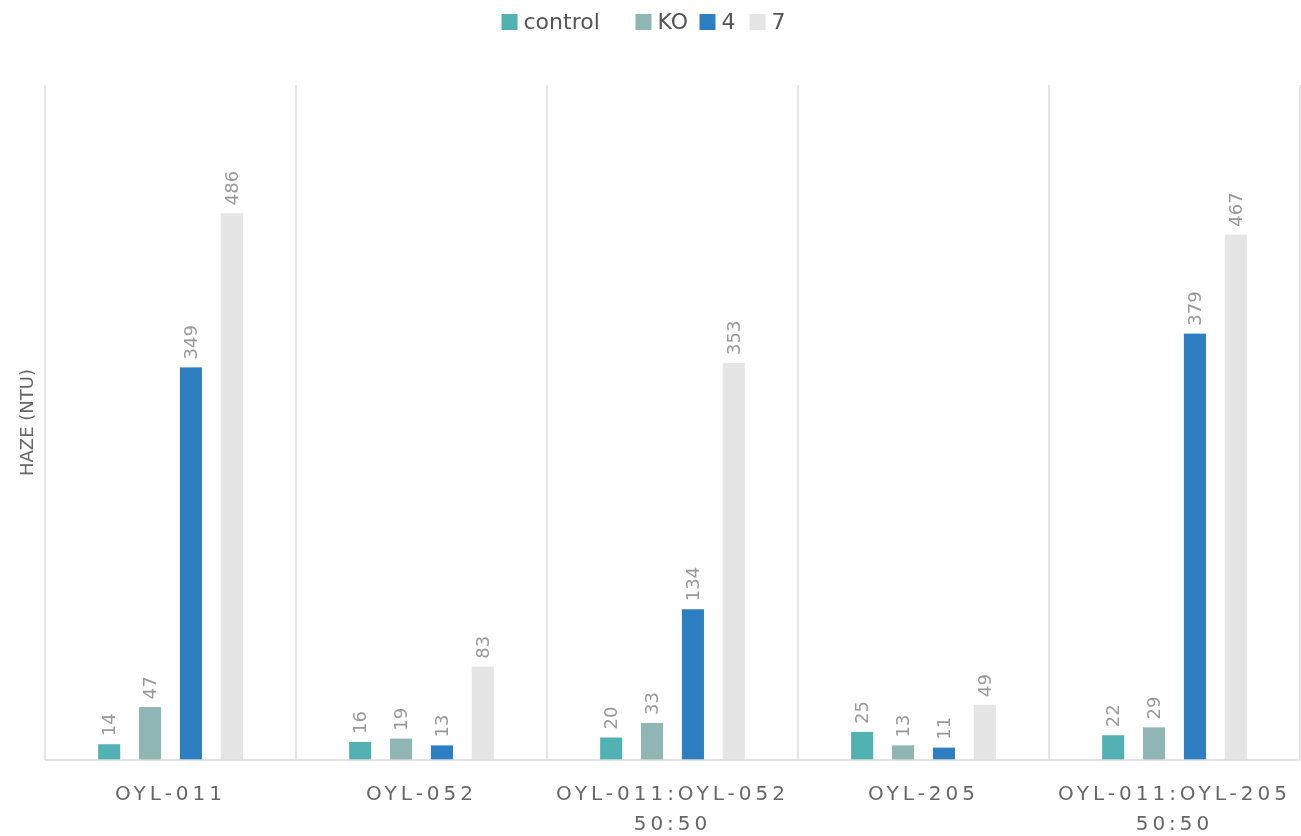  Describe the element at coordinates (482, 647) in the screenshot. I see `data-label: 83` at that location.